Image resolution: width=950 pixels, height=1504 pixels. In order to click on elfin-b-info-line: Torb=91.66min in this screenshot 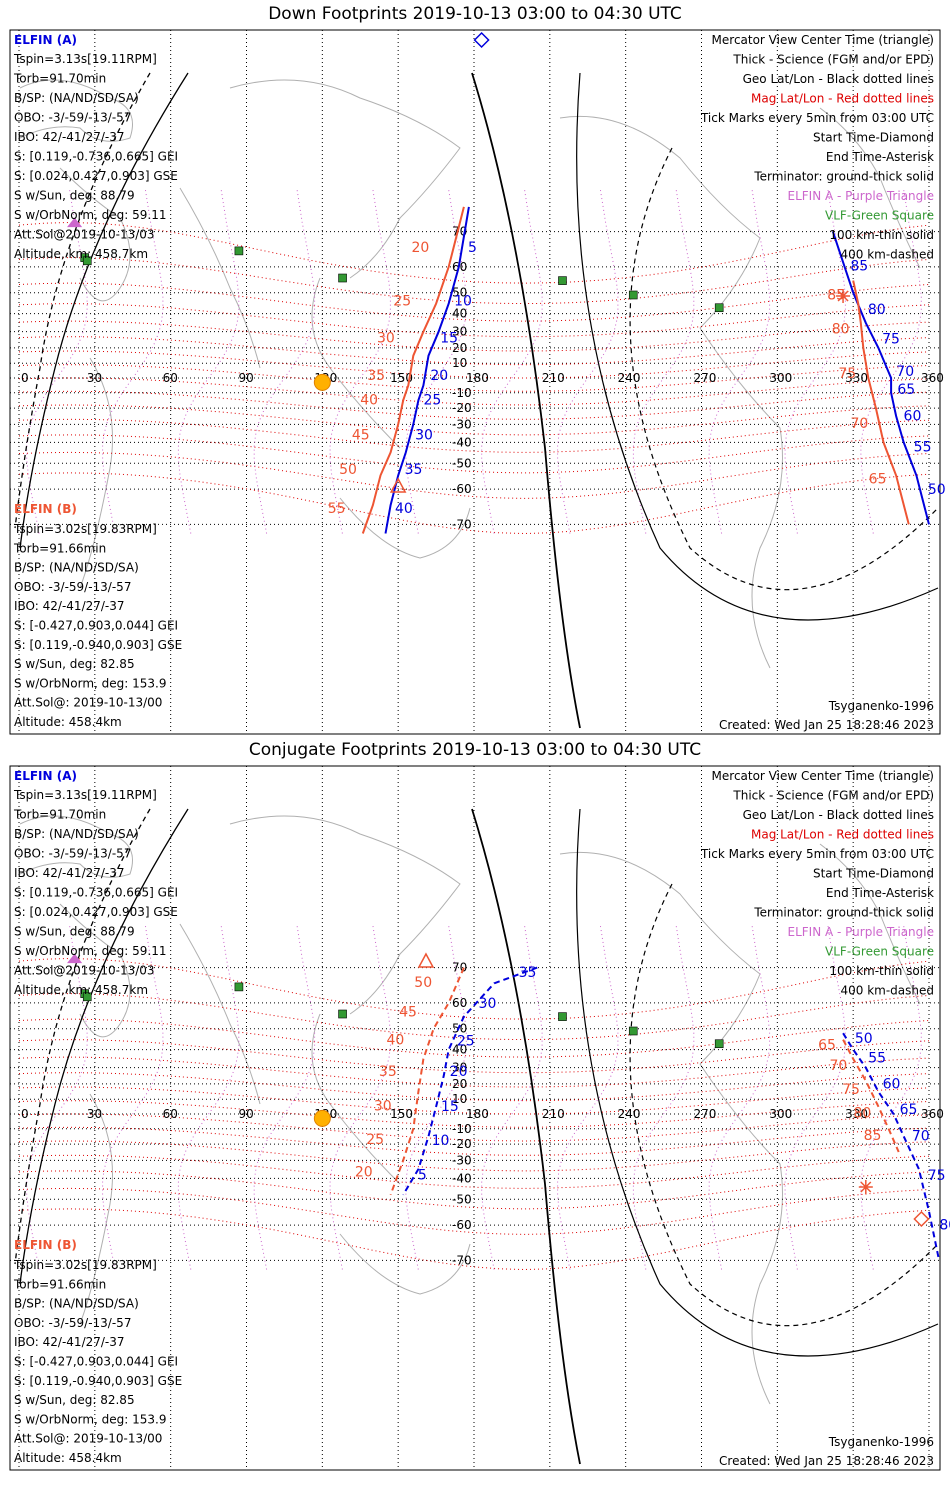, I will do `click(59, 1284)`.